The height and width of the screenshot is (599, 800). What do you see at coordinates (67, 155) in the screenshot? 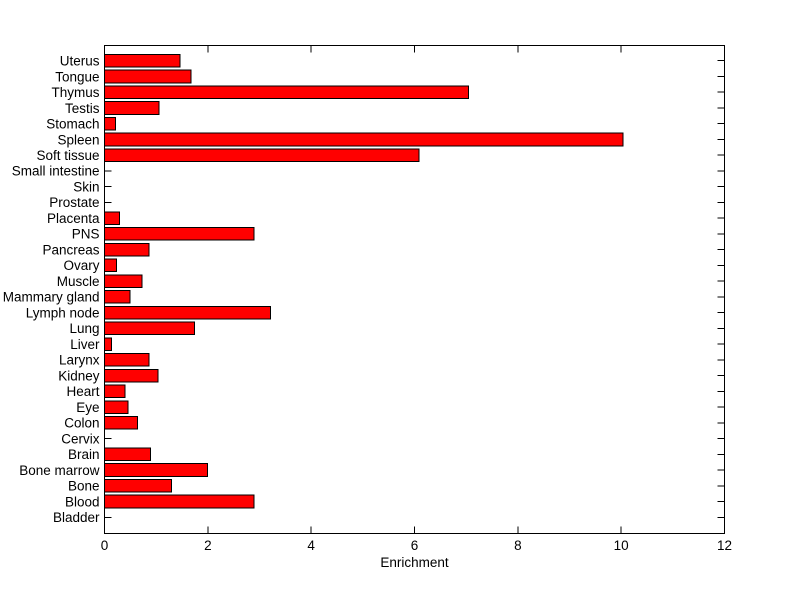
I see `svg-text: Soft tissue` at bounding box center [67, 155].